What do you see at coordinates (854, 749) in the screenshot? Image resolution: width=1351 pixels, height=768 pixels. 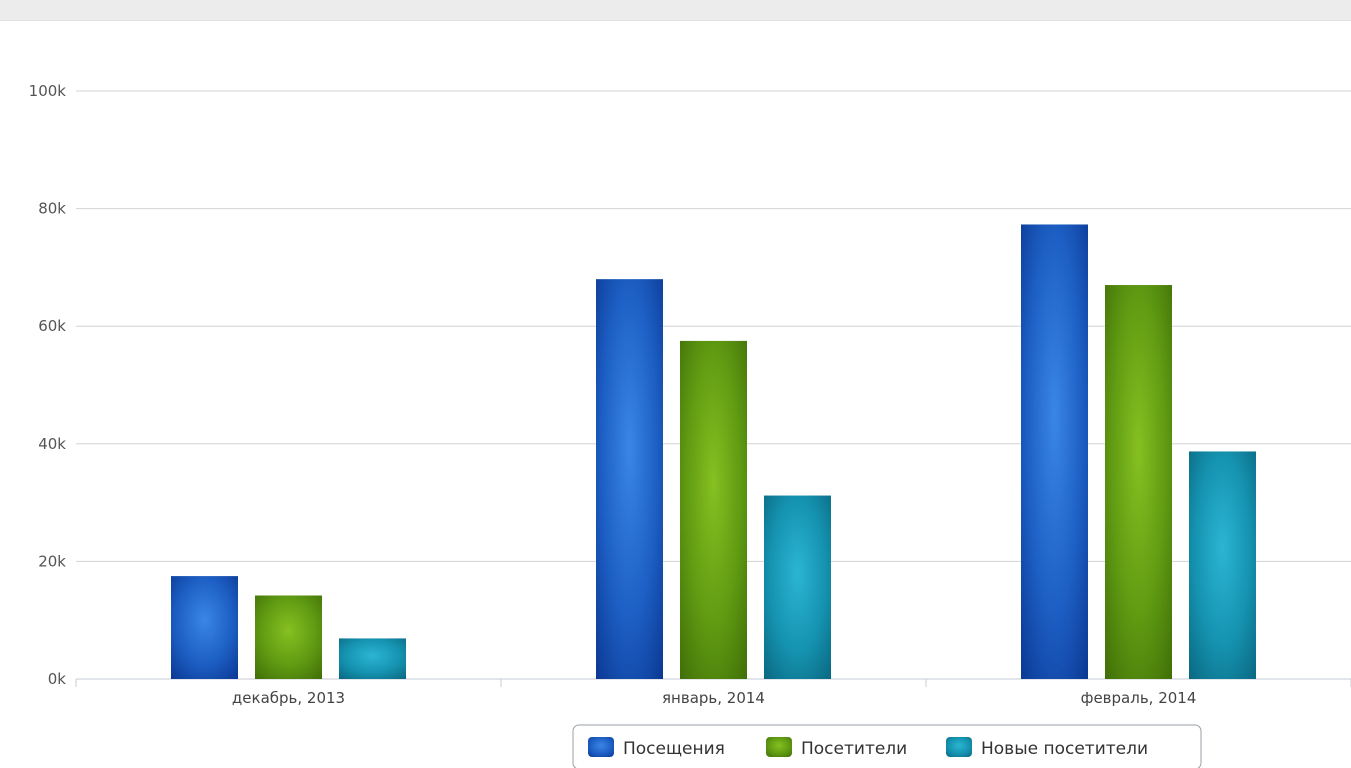 I see `legend-label-2: Посетители` at bounding box center [854, 749].